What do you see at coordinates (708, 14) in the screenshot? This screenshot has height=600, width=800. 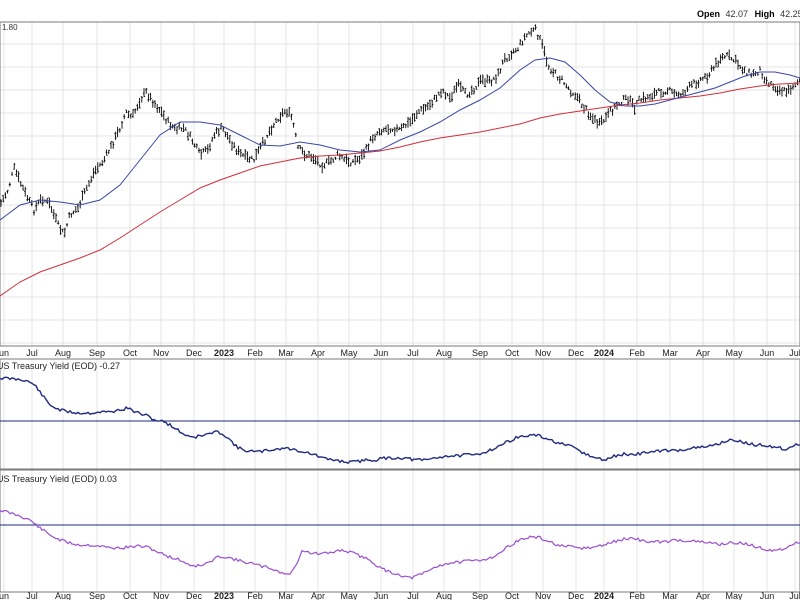 I see `open-label: Open` at bounding box center [708, 14].